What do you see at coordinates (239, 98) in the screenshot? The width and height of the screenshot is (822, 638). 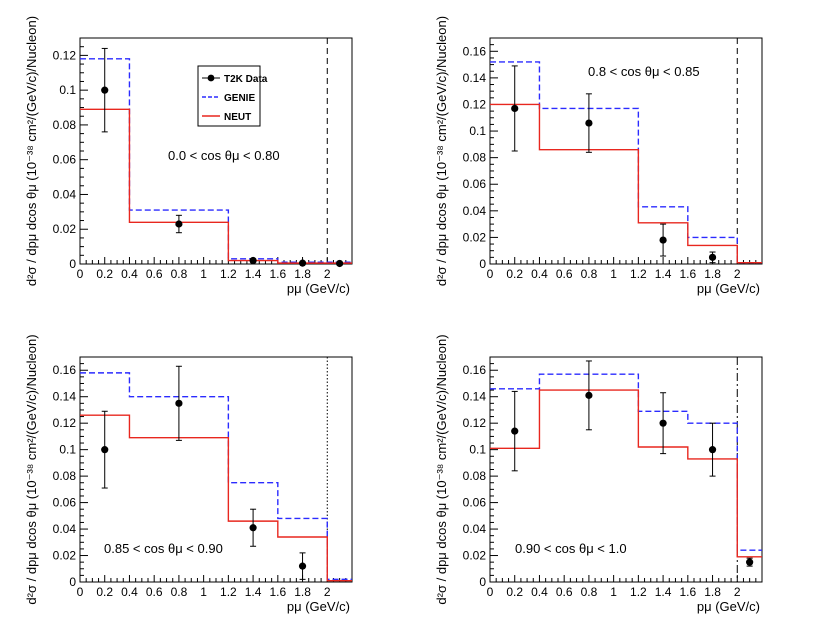 I see `legend-label: GENIE` at bounding box center [239, 98].